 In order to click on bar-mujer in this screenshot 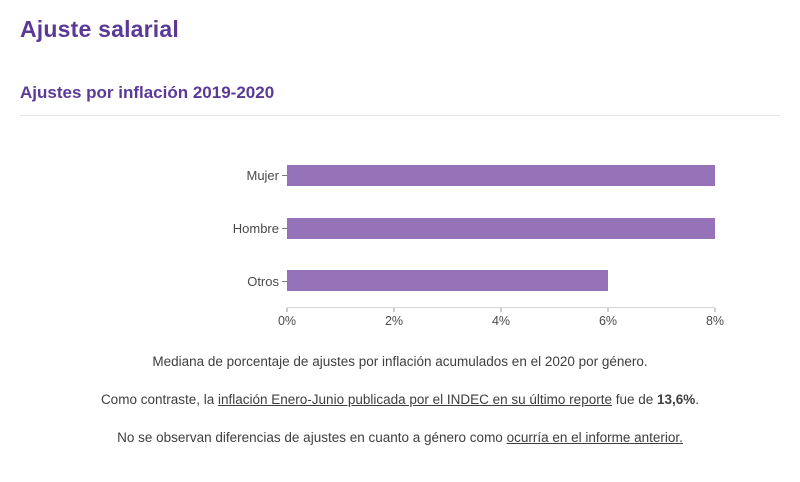, I will do `click(501, 175)`.